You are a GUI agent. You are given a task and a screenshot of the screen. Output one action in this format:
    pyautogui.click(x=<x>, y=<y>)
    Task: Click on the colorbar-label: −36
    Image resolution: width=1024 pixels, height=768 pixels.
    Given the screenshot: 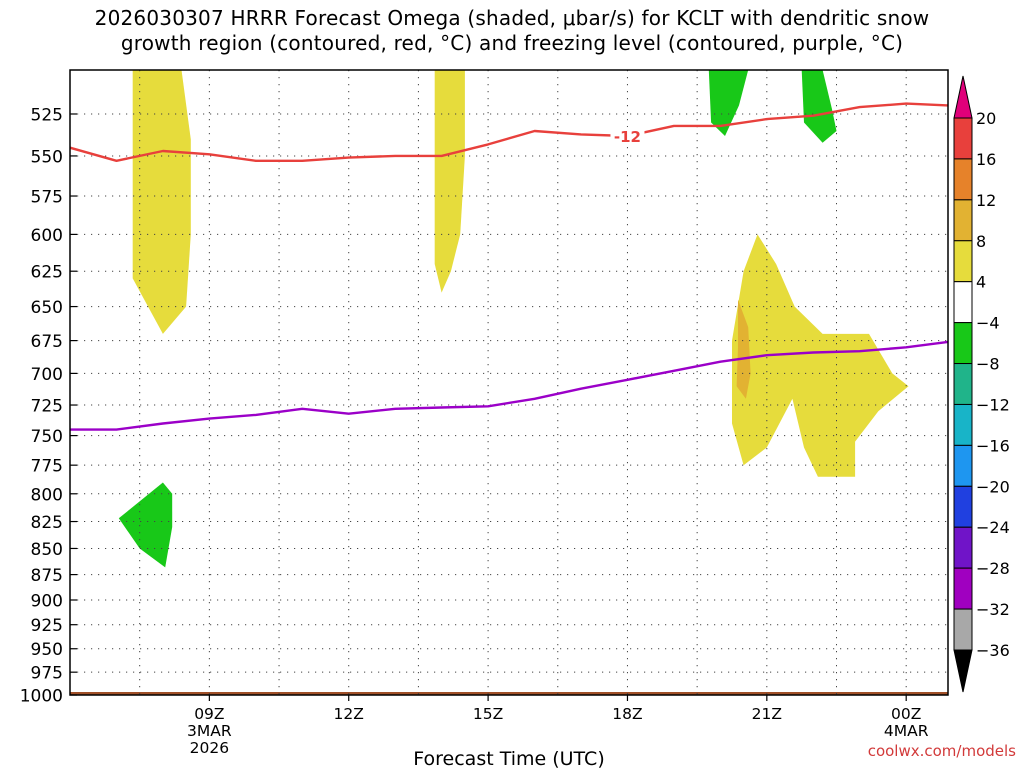 What is the action you would take?
    pyautogui.click(x=993, y=650)
    